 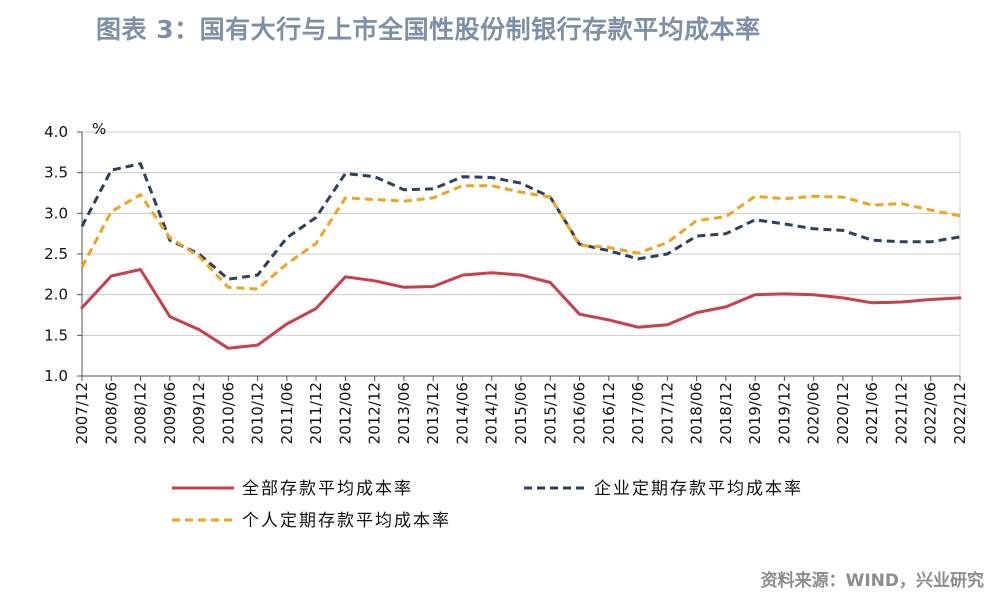 What do you see at coordinates (843, 413) in the screenshot?
I see `x-tick-label: 2020/12` at bounding box center [843, 413].